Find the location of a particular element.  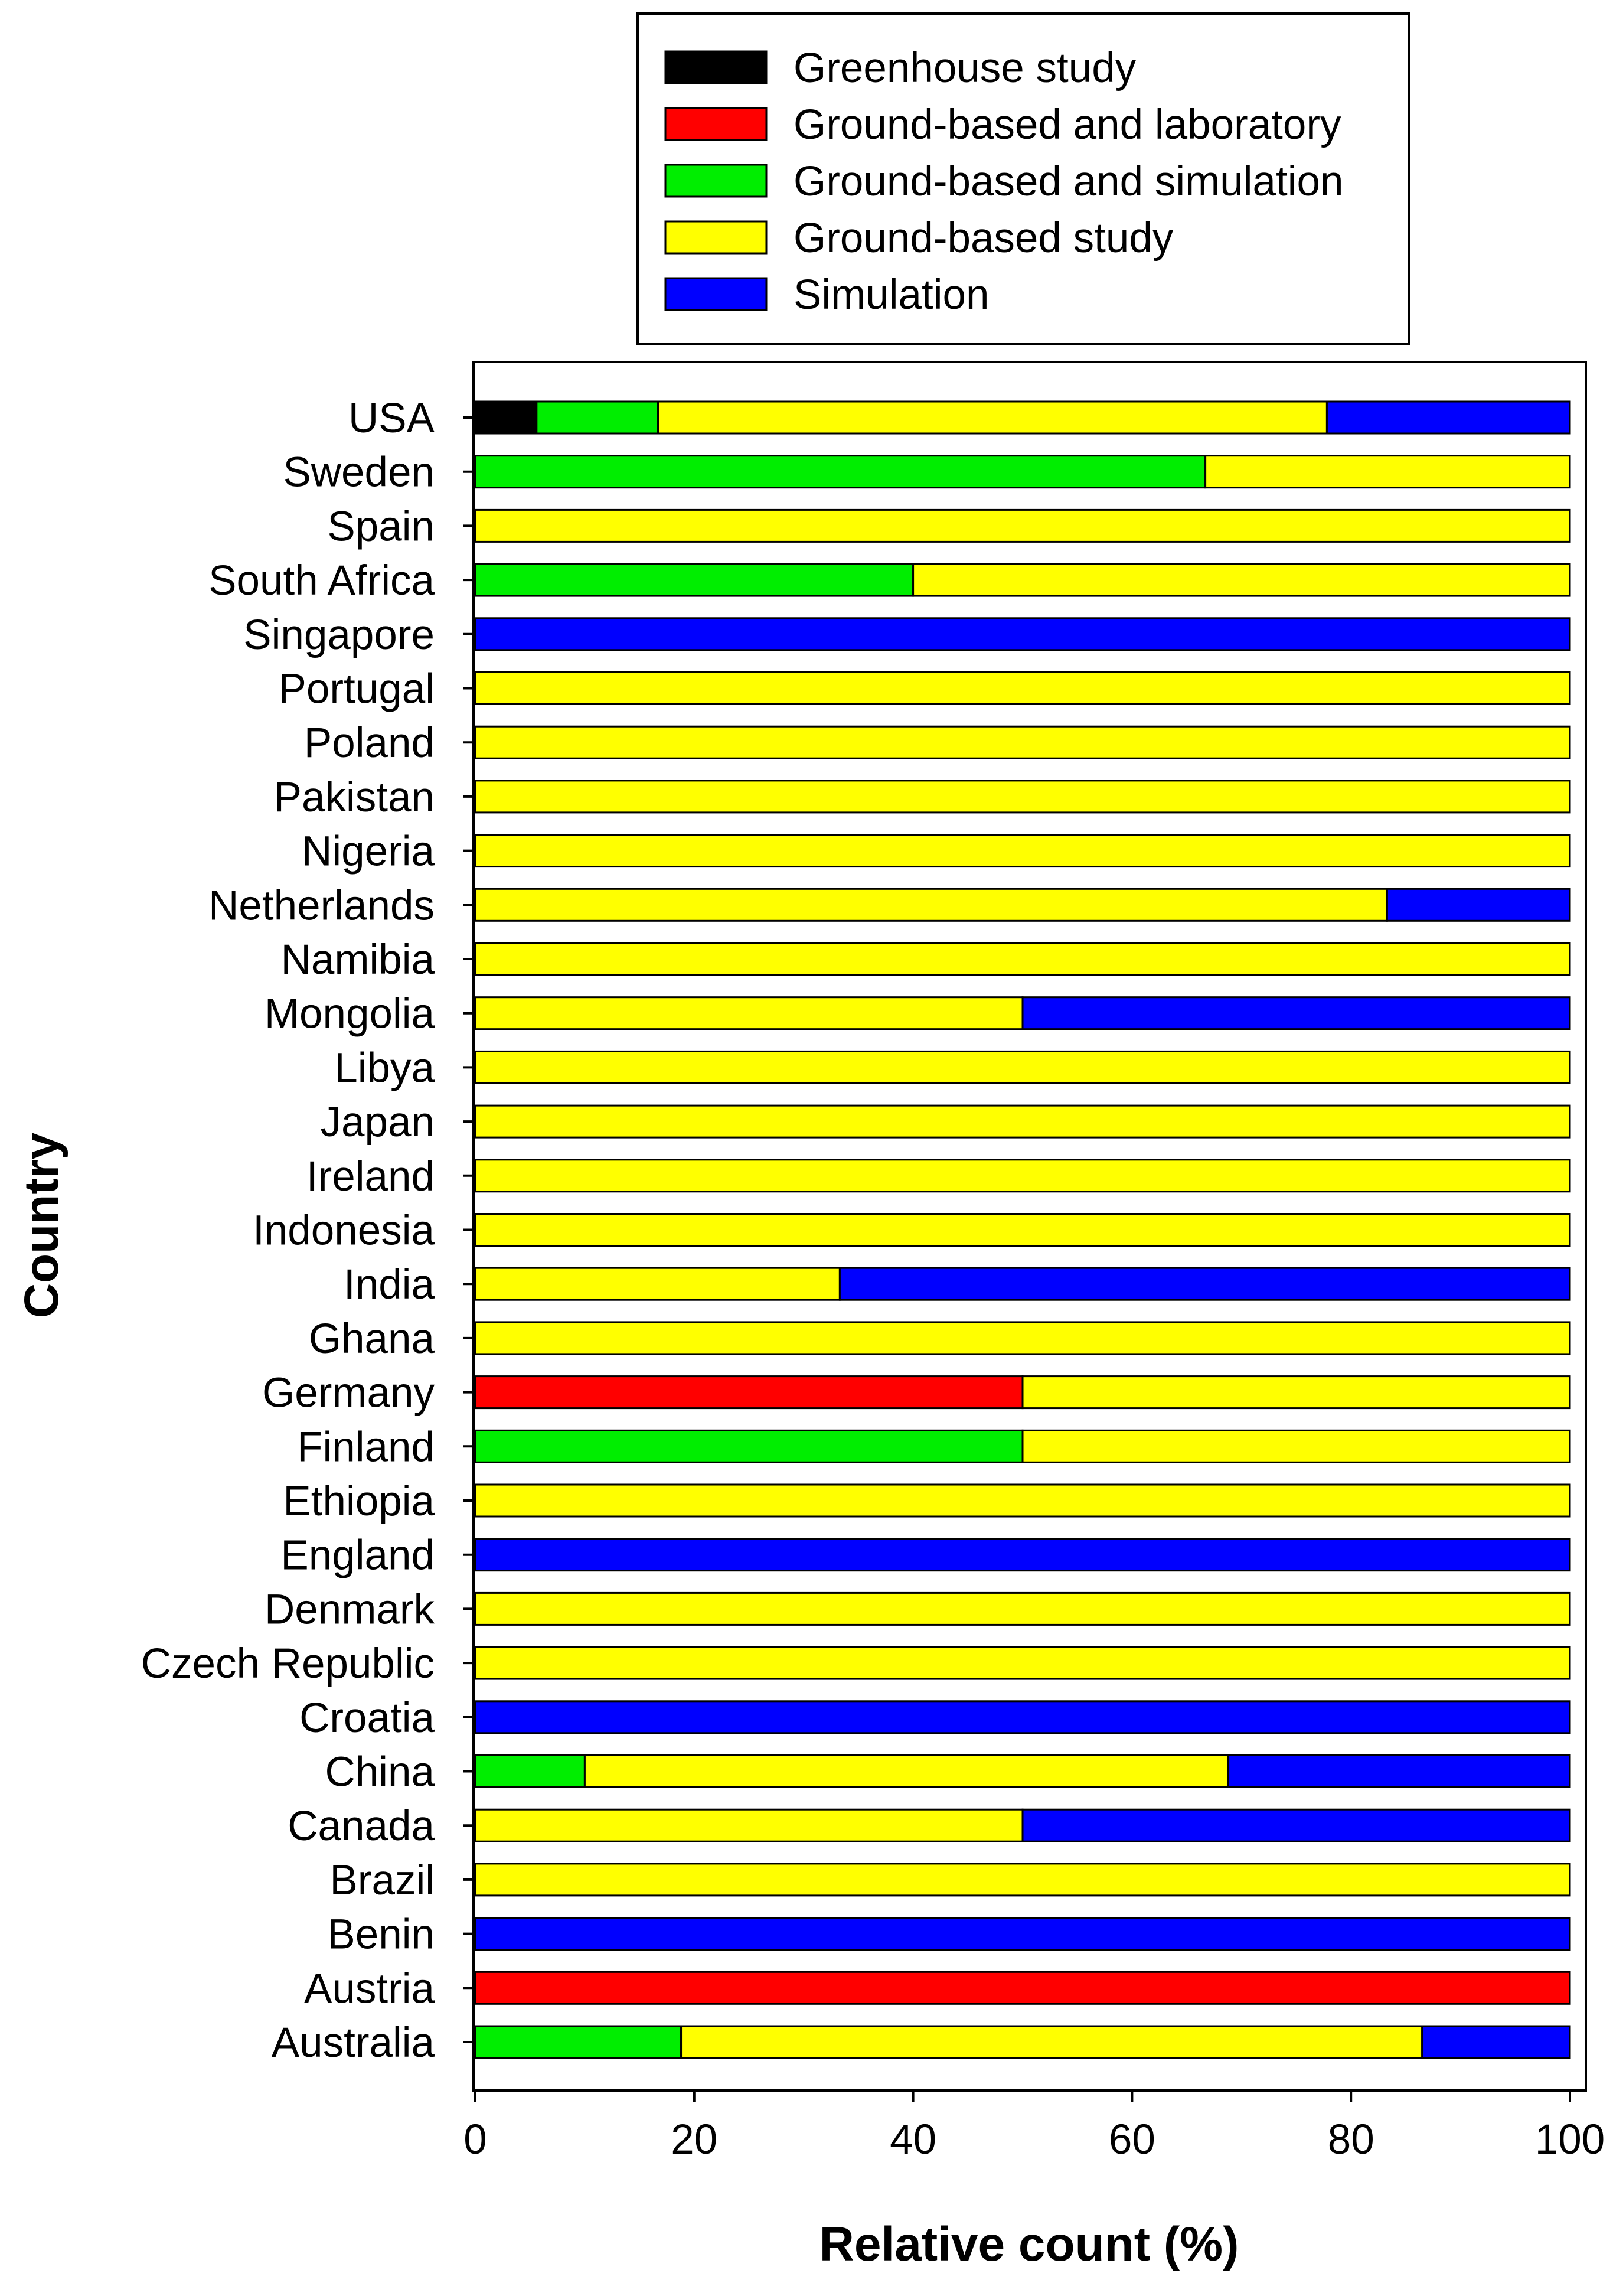

x-tick-label: 100 is located at coordinates (1570, 2139).